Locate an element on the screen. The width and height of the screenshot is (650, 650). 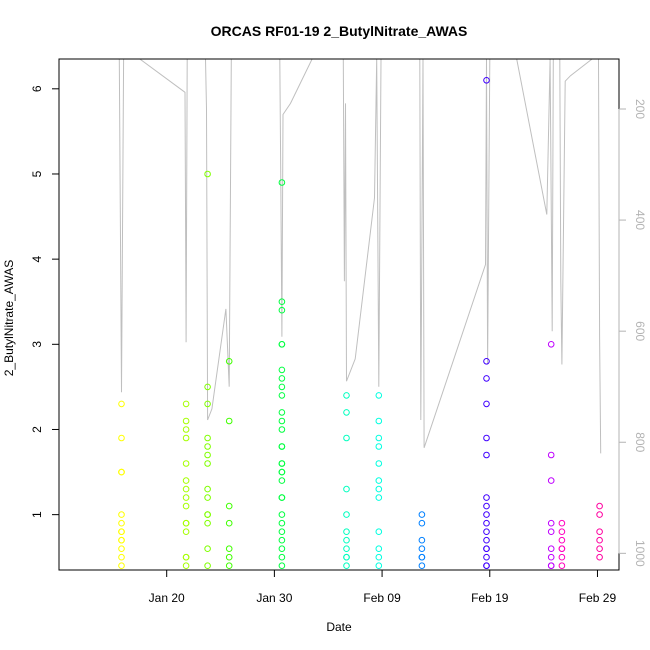
x-tick-label: Jan 20 is located at coordinates (167, 598).